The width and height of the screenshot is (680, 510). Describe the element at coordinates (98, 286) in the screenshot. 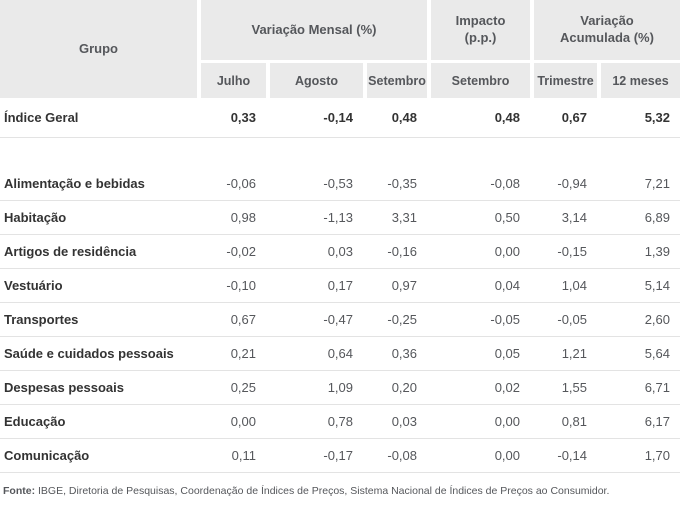

I see `row-label: Vestuário` at that location.